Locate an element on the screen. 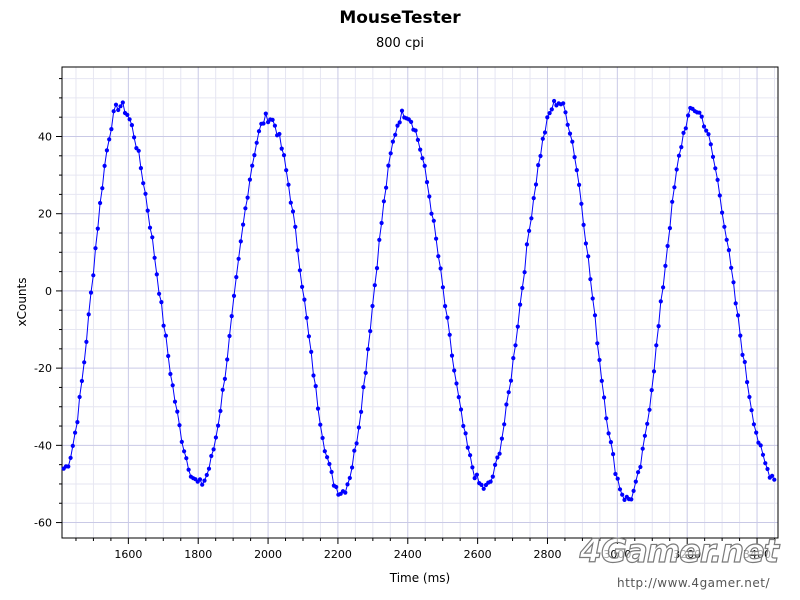 The image size is (800, 600). watermark-logo: 4Gamer.net is located at coordinates (679, 550).